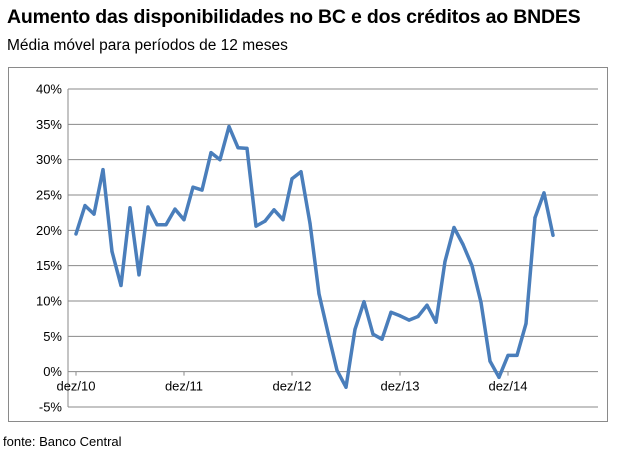 This screenshot has width=640, height=459. I want to click on y-tick-label: 40%, so click(49, 89).